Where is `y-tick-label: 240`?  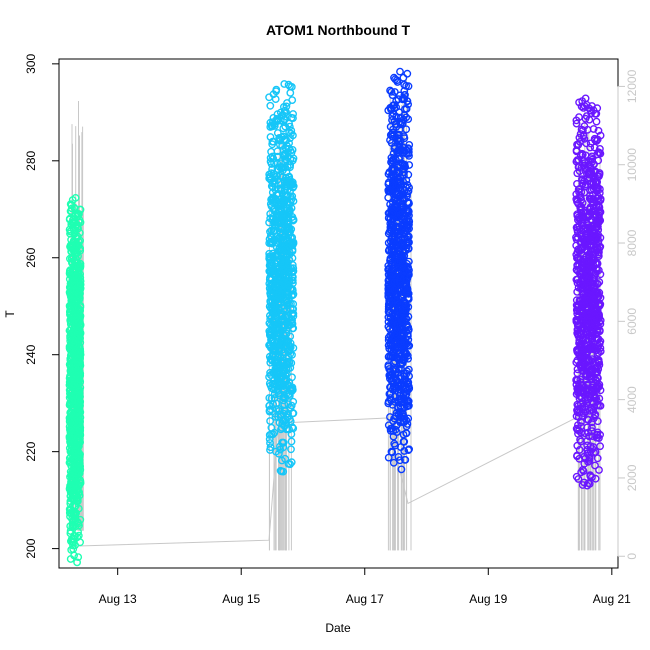 y-tick-label: 240 is located at coordinates (31, 354).